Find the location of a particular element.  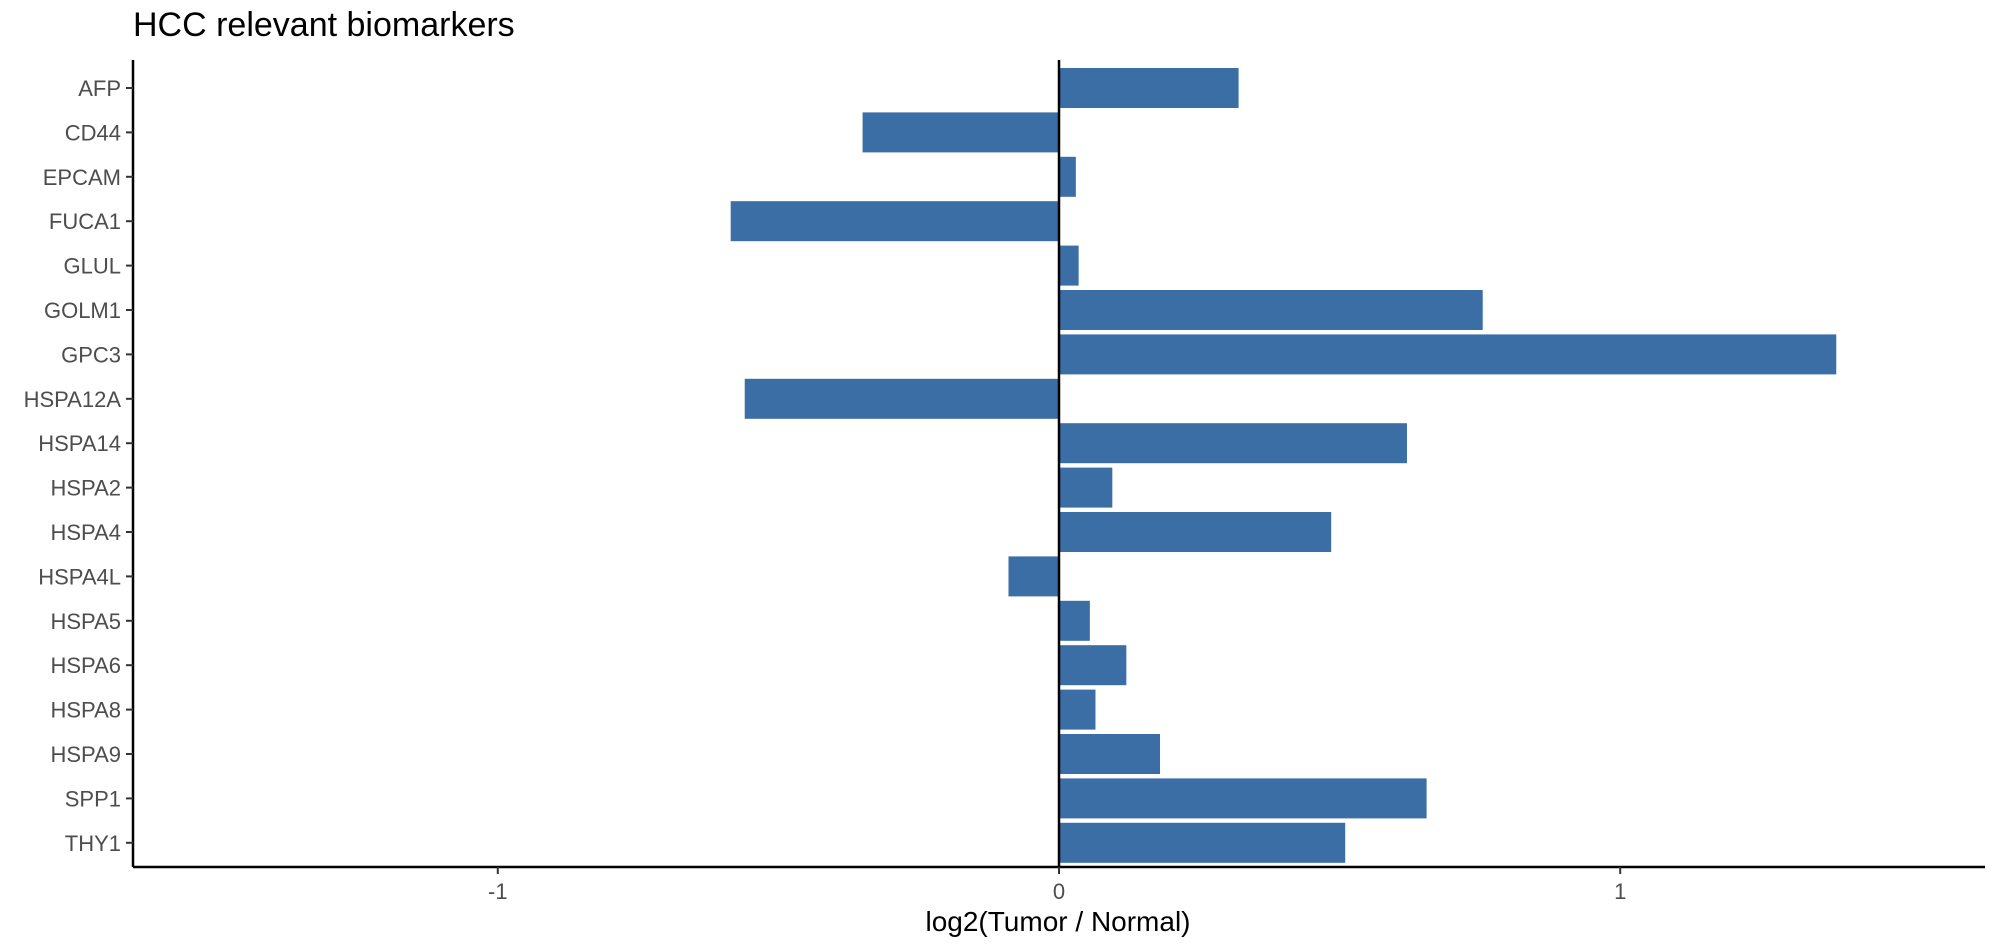

y-tick-label: HSPA5 is located at coordinates (85, 621).